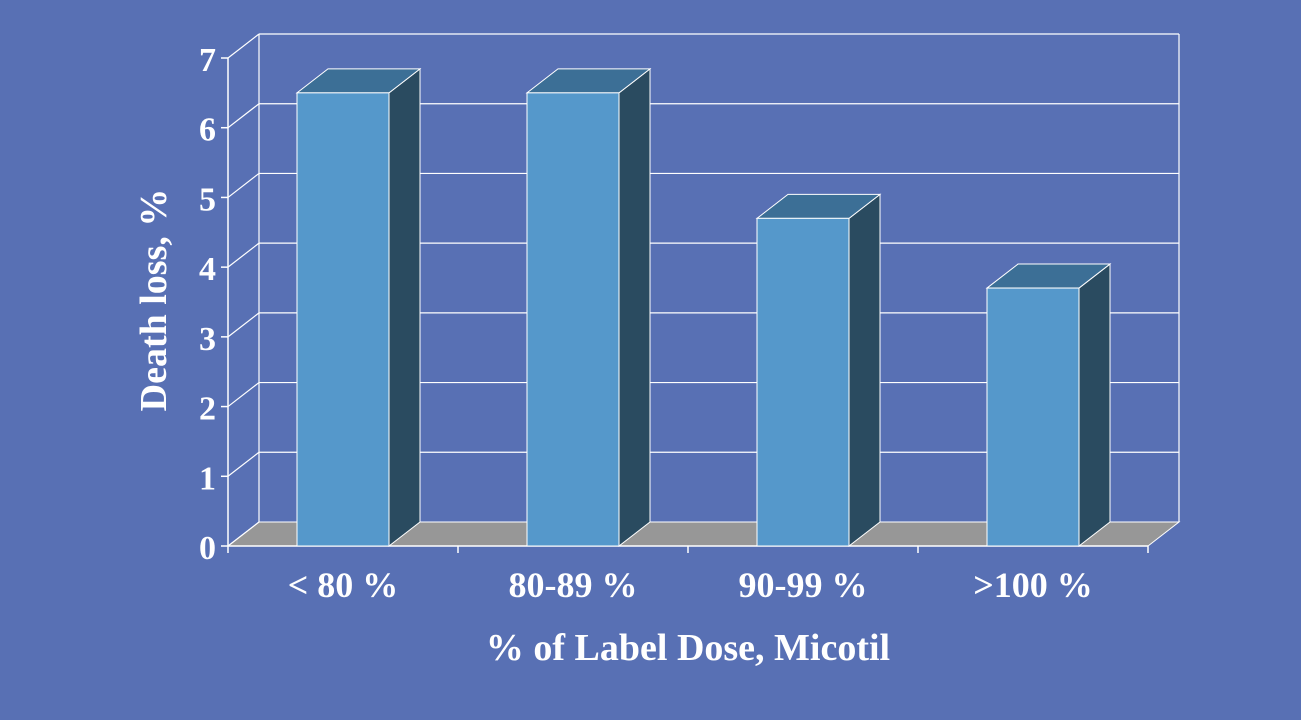 The height and width of the screenshot is (720, 1301). What do you see at coordinates (154, 300) in the screenshot?
I see `y-axis-title: Death loss, %` at bounding box center [154, 300].